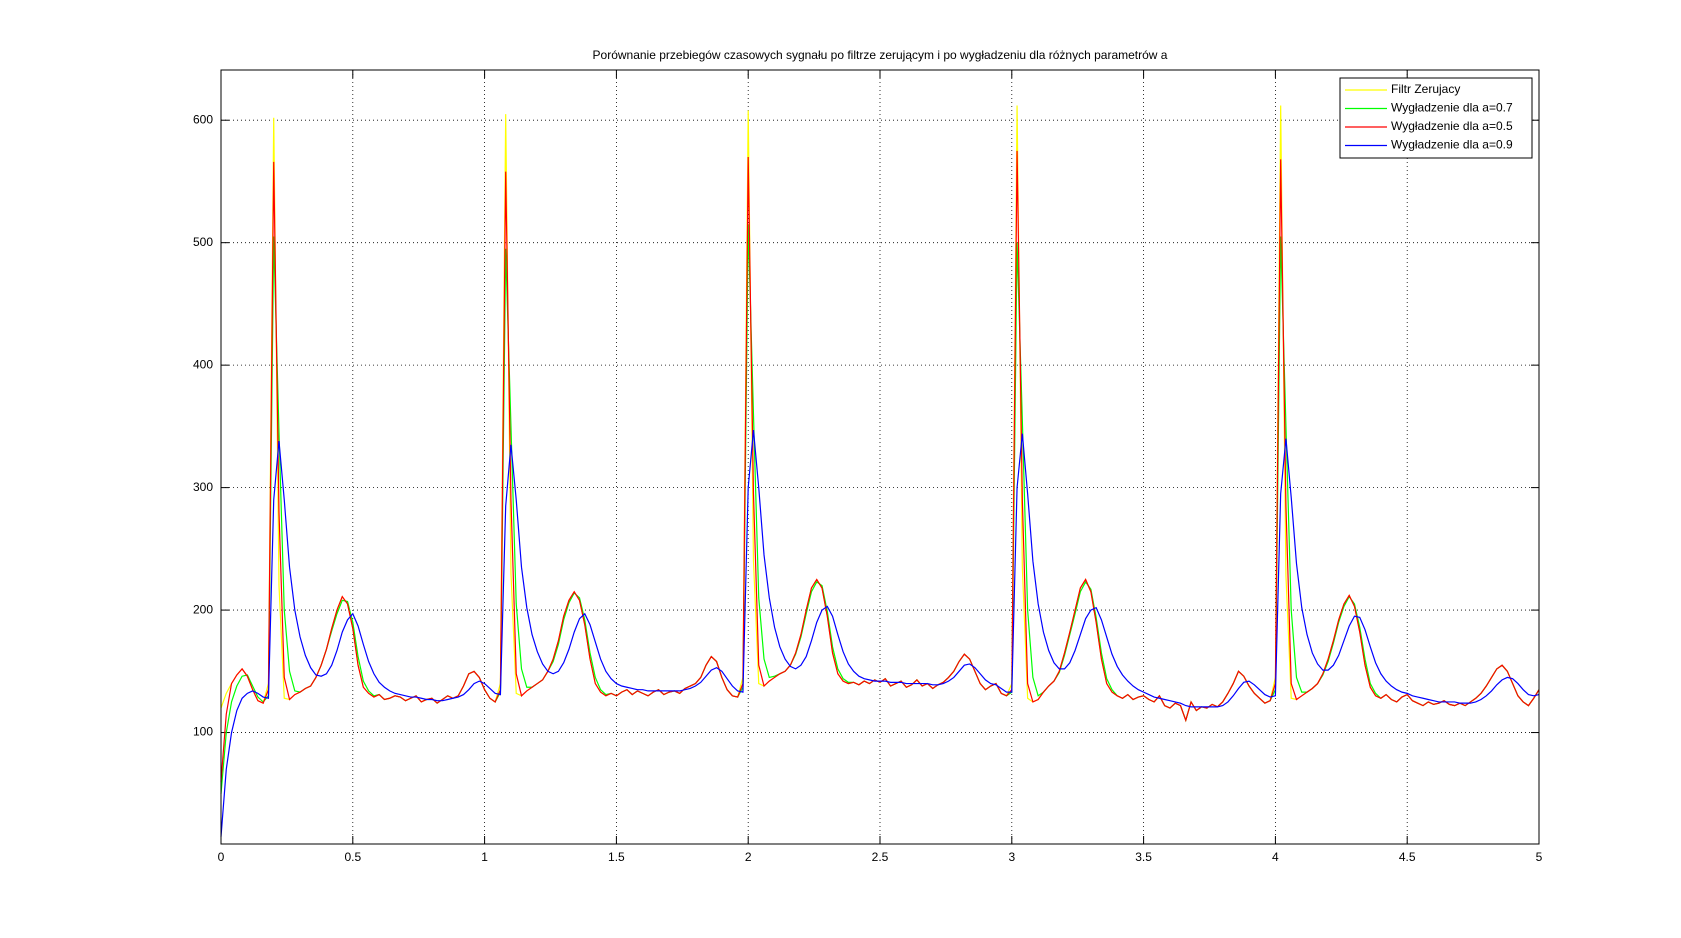  What do you see at coordinates (1425, 89) in the screenshot?
I see `legend-label: Filtr Zerujacy` at bounding box center [1425, 89].